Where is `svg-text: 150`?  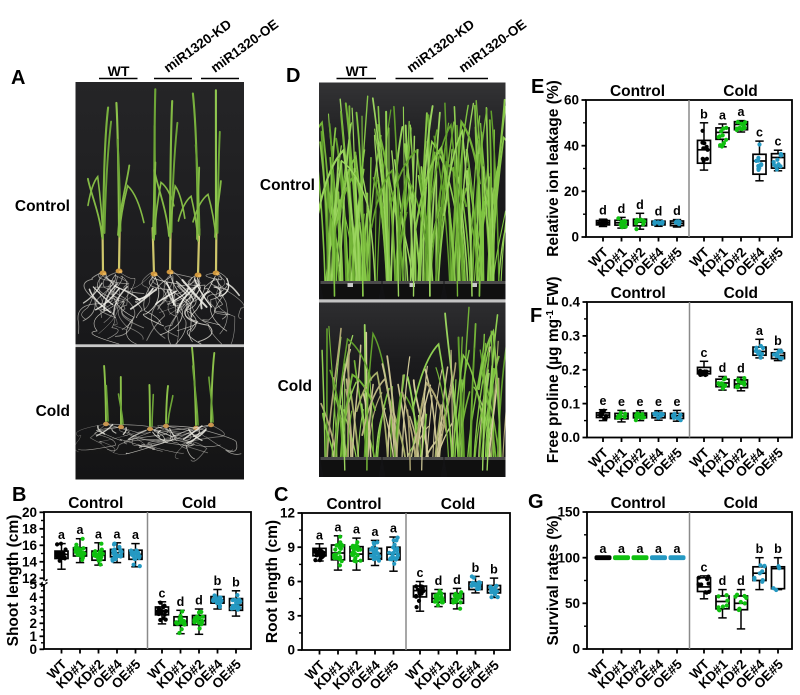 svg-text: 150 is located at coordinates (568, 512).